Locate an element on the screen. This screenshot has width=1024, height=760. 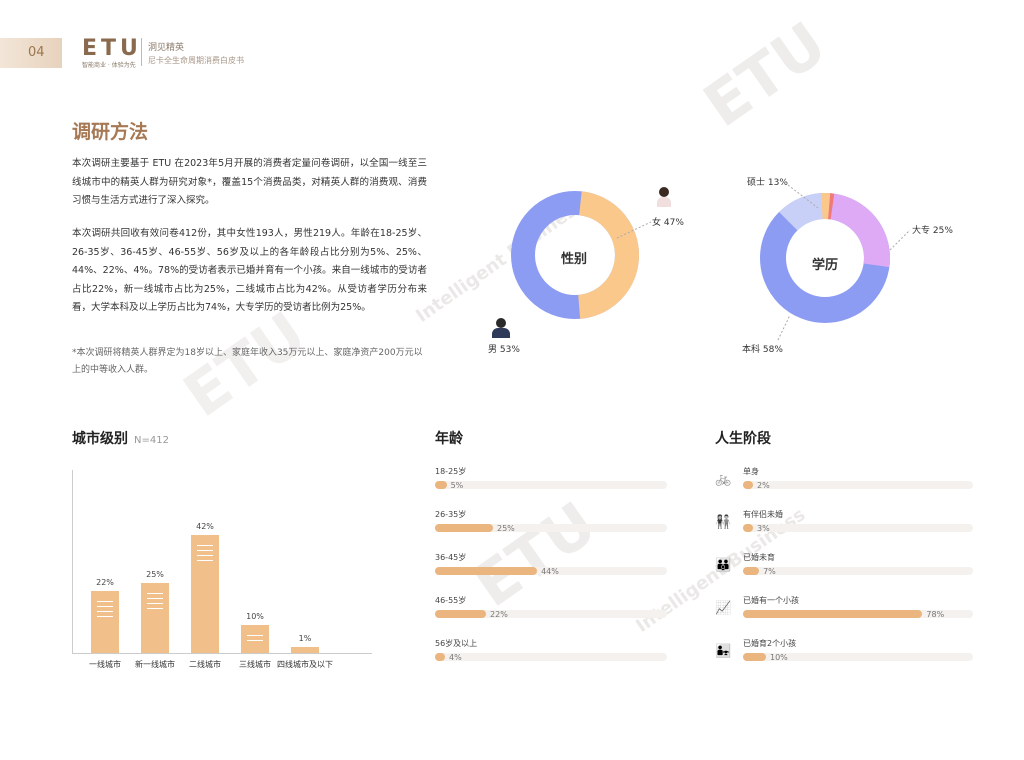
city-bar-value: 1% is located at coordinates (305, 638).